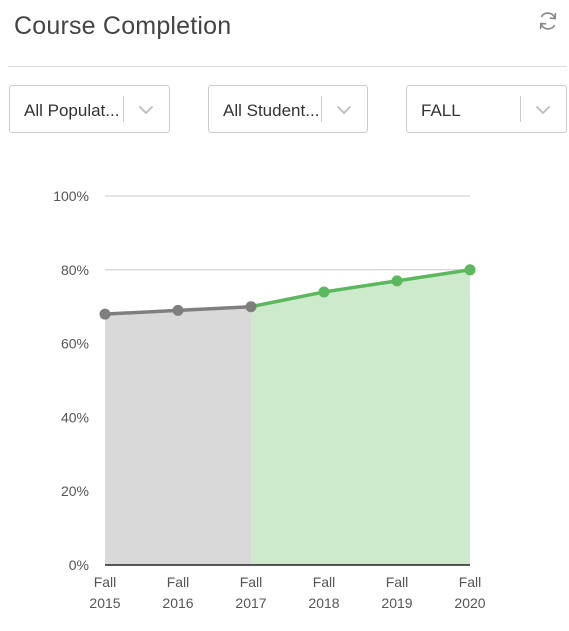  I want to click on y-tick-label: 40%, so click(75, 417).